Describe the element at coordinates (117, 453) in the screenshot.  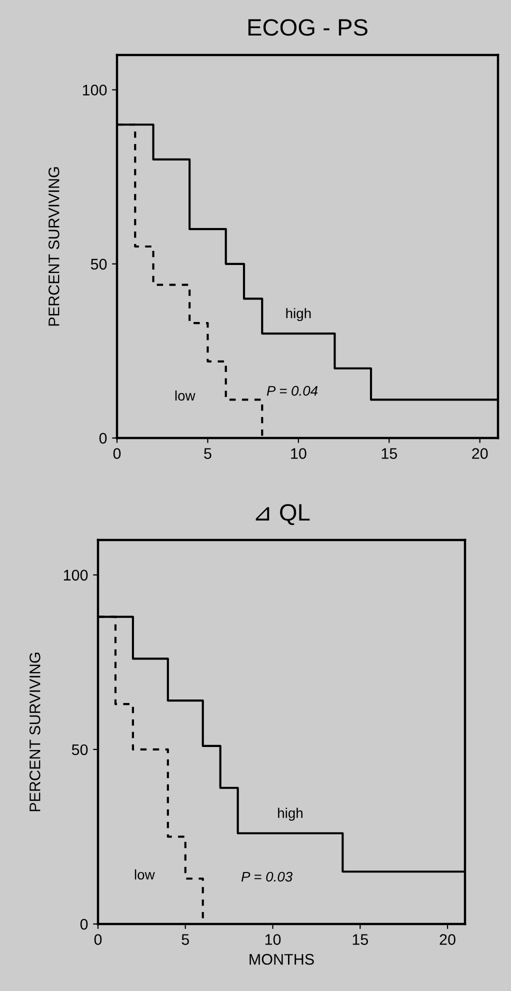
I see `x-tick-label: 0` at that location.